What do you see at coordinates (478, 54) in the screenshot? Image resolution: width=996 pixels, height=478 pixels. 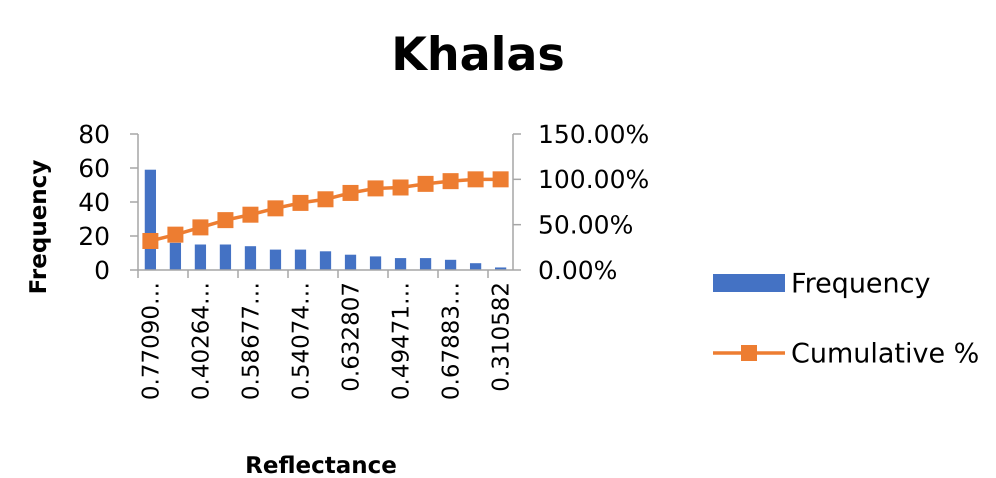 I see `chart-title: Khalas` at bounding box center [478, 54].